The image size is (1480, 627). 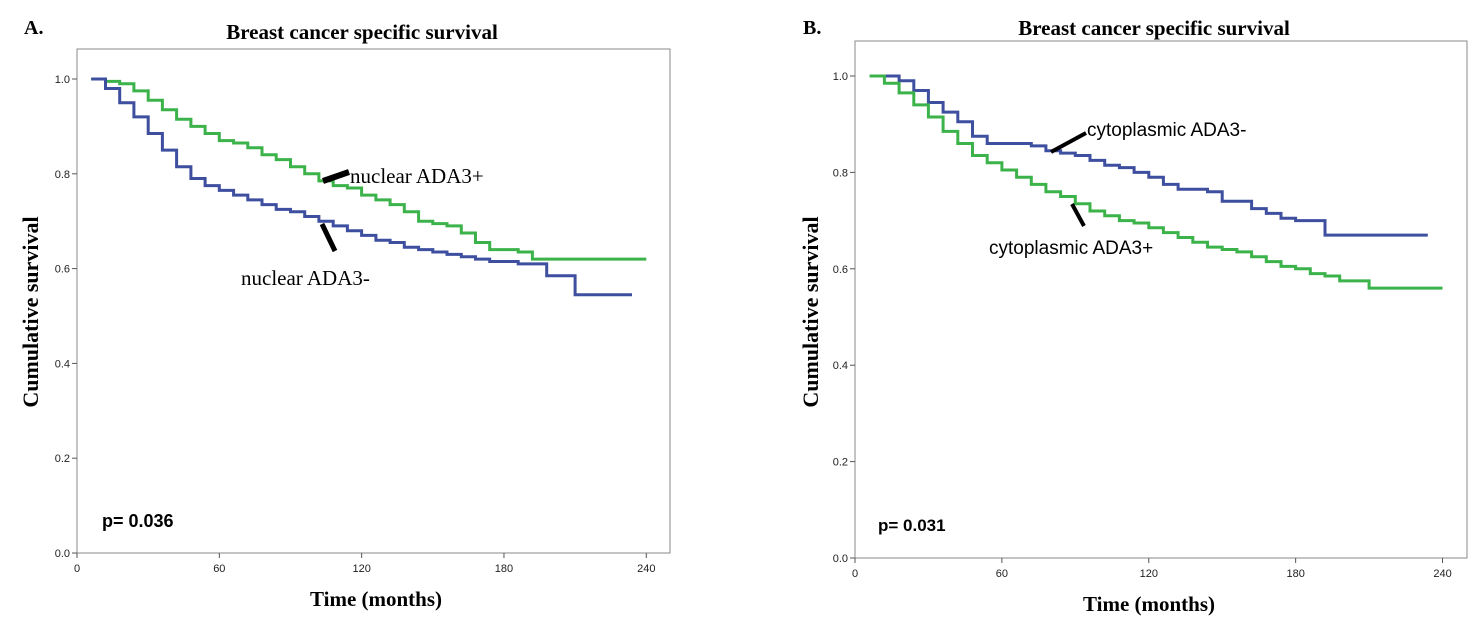 What do you see at coordinates (840, 77) in the screenshot?
I see `panel-b-y-tick-label-5: 1.0` at bounding box center [840, 77].